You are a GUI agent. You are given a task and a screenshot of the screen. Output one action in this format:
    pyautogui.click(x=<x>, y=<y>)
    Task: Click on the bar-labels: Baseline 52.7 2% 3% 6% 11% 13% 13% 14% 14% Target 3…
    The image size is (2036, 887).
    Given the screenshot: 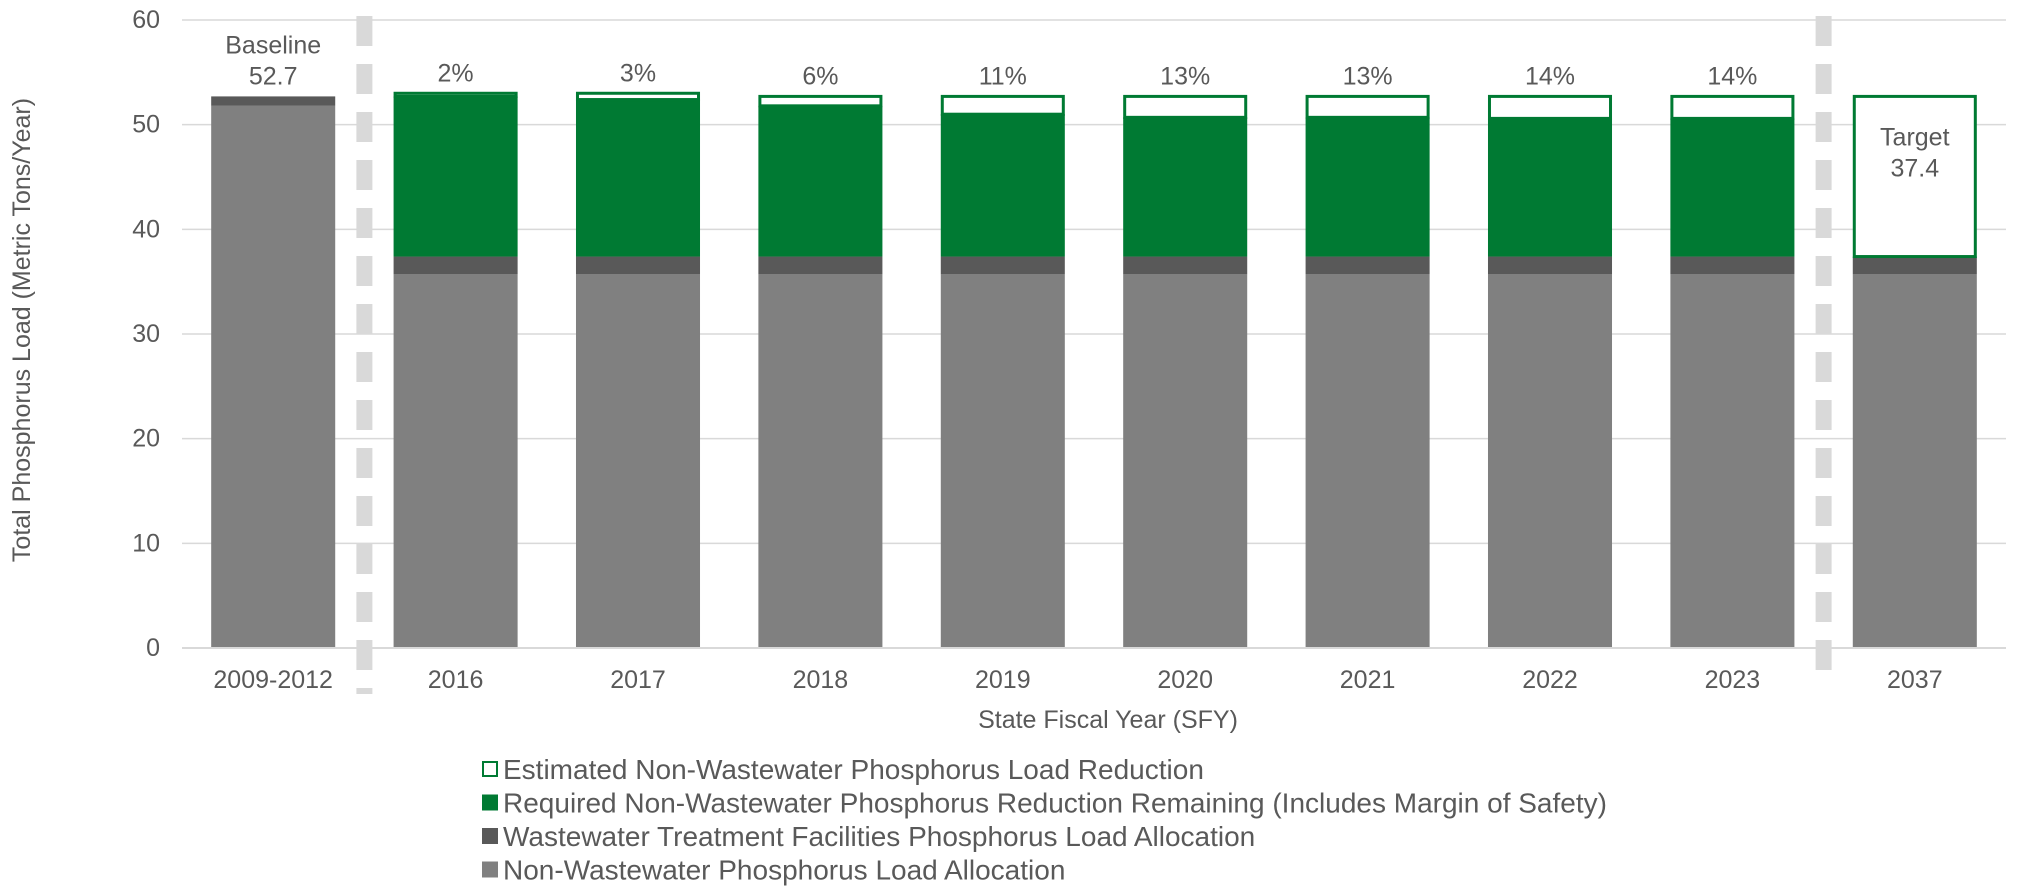 What is the action you would take?
    pyautogui.click(x=1087, y=106)
    